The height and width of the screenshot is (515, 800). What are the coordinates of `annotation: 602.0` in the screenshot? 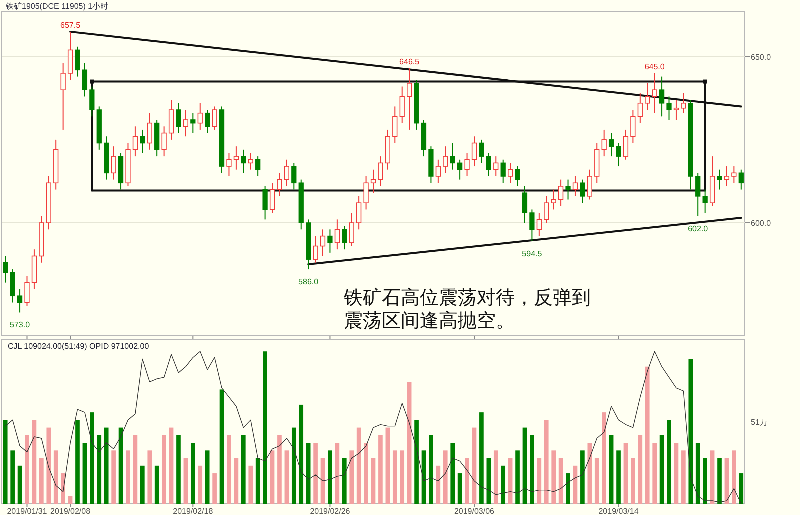 It's located at (698, 229).